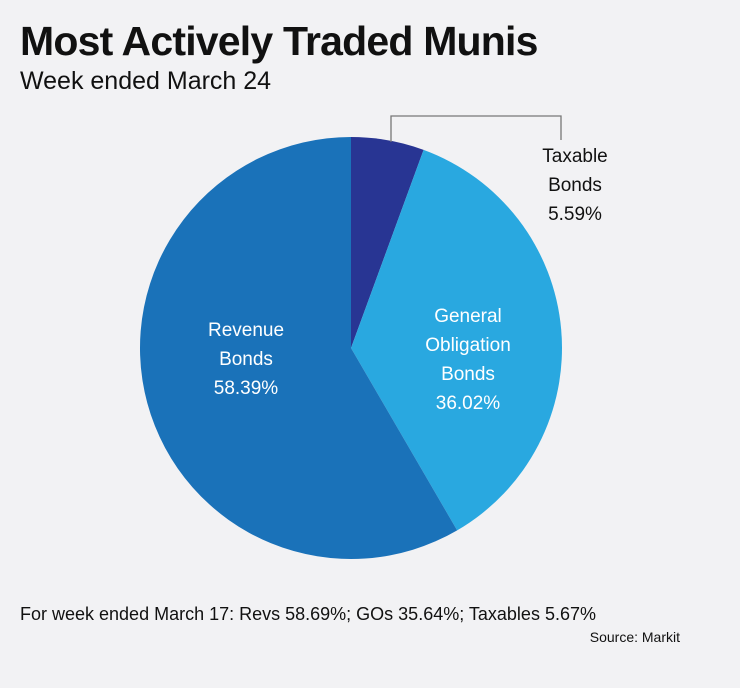 The image size is (740, 688). Describe the element at coordinates (575, 156) in the screenshot. I see `slice-name-line: Taxable` at that location.